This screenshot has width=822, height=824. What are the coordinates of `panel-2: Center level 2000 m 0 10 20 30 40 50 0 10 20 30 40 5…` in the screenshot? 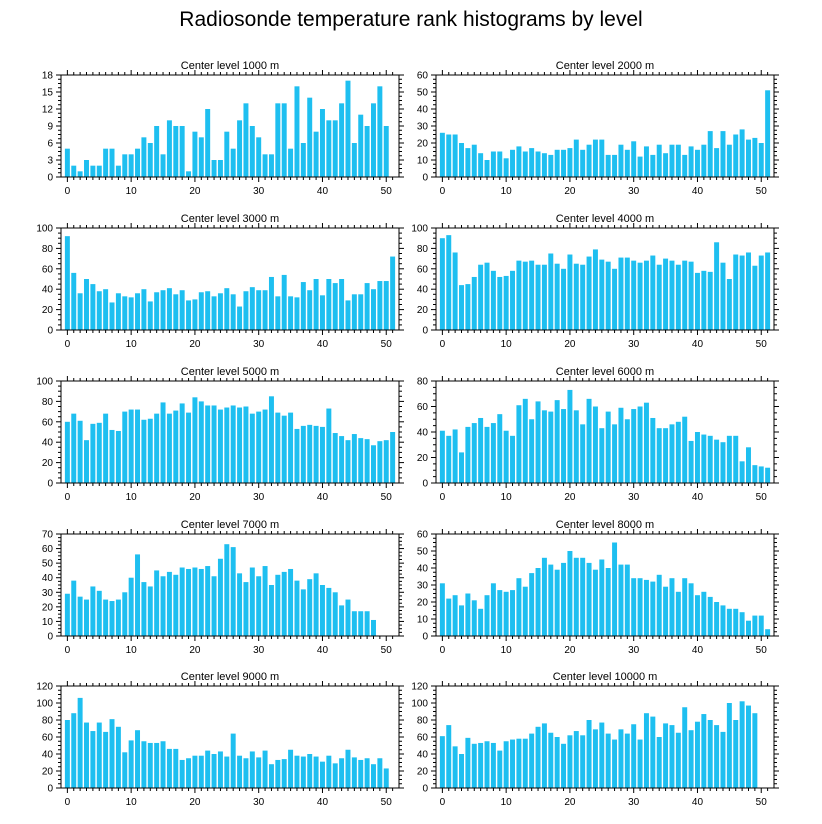 It's located at (598, 128).